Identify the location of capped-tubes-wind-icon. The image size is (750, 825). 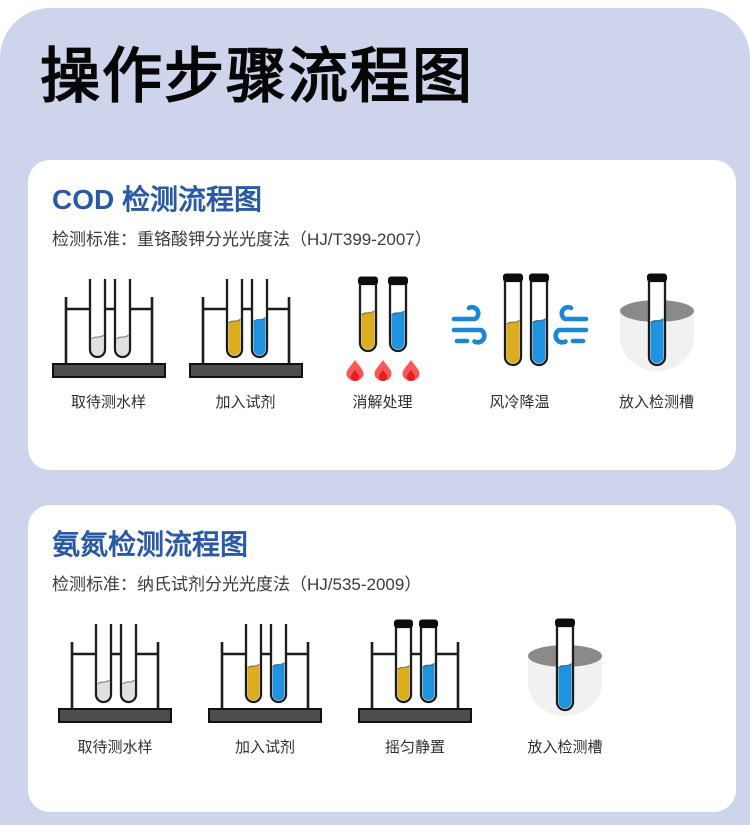
(520, 328).